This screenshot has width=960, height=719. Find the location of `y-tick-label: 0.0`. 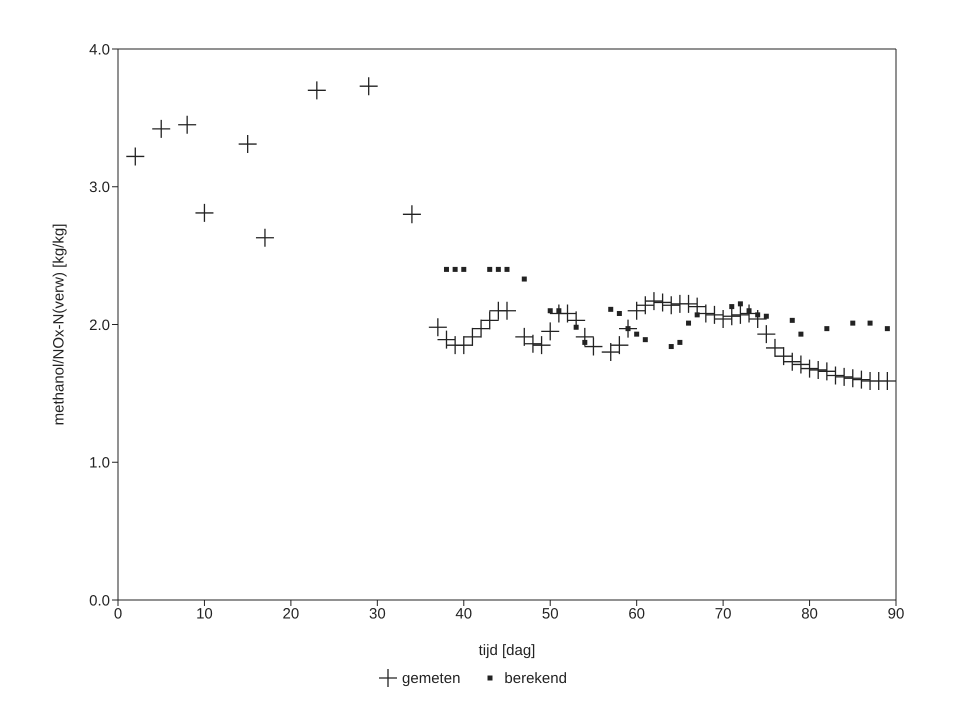

y-tick-label: 0.0 is located at coordinates (99, 601).